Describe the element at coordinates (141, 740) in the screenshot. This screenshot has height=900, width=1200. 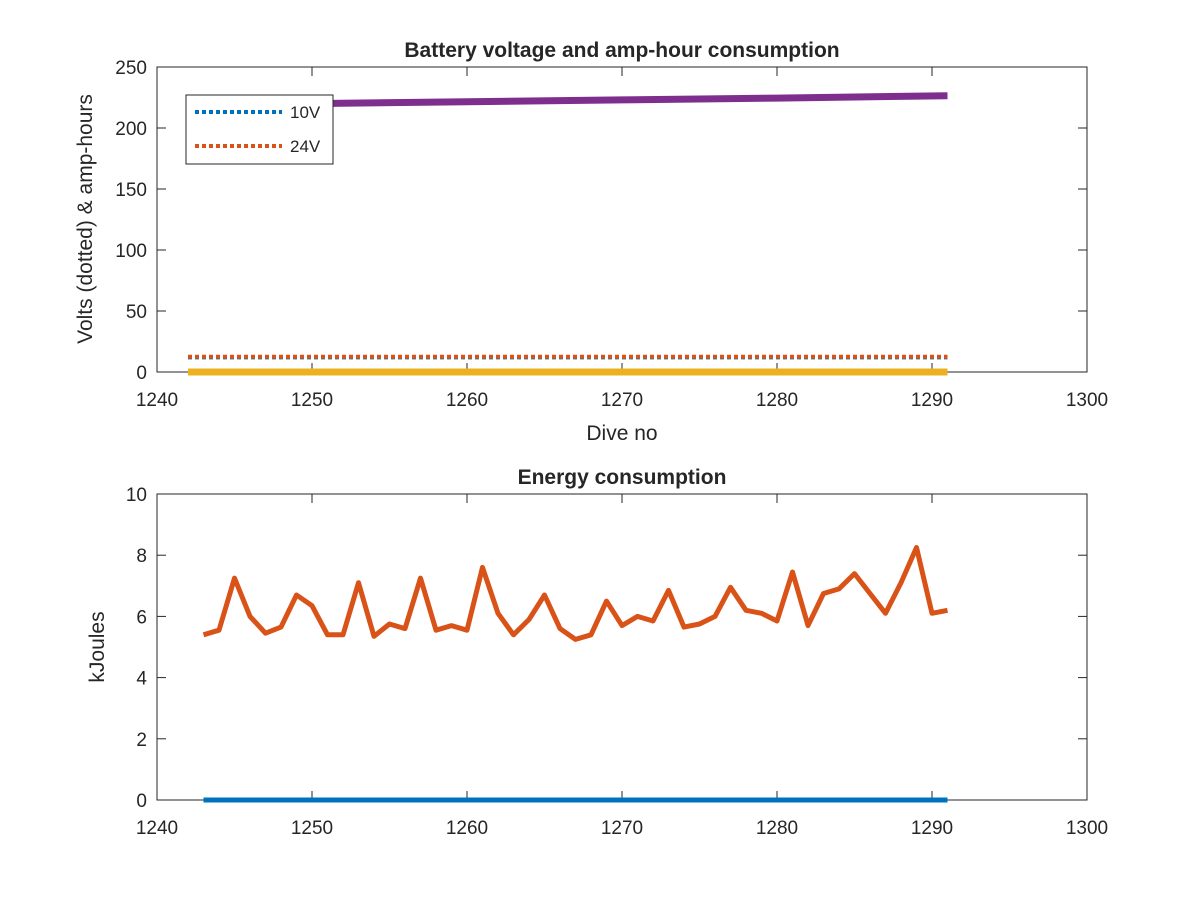
I see `y-tick-label: 2` at that location.